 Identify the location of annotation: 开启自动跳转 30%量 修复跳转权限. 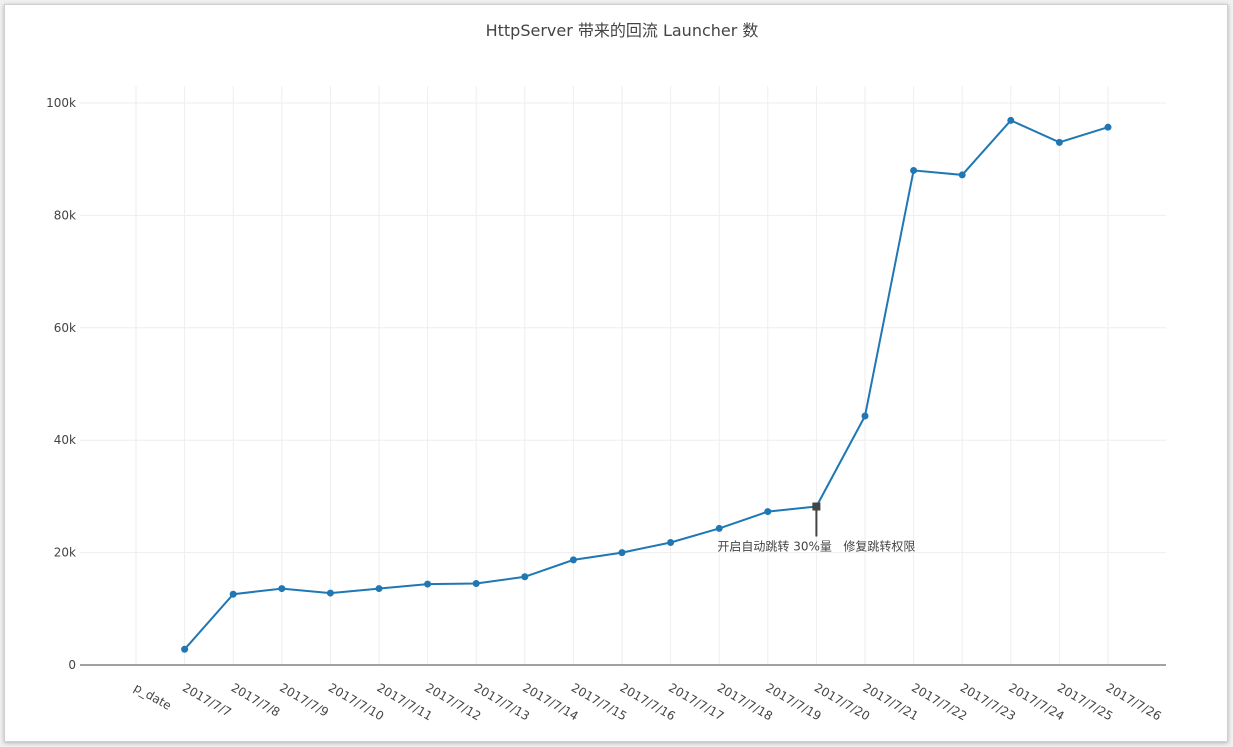
(816, 528).